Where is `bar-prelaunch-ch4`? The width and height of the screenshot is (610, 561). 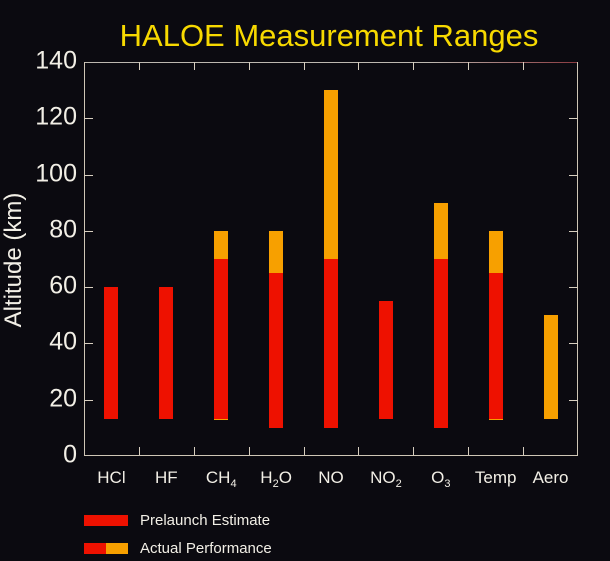
bar-prelaunch-ch4 is located at coordinates (221, 339).